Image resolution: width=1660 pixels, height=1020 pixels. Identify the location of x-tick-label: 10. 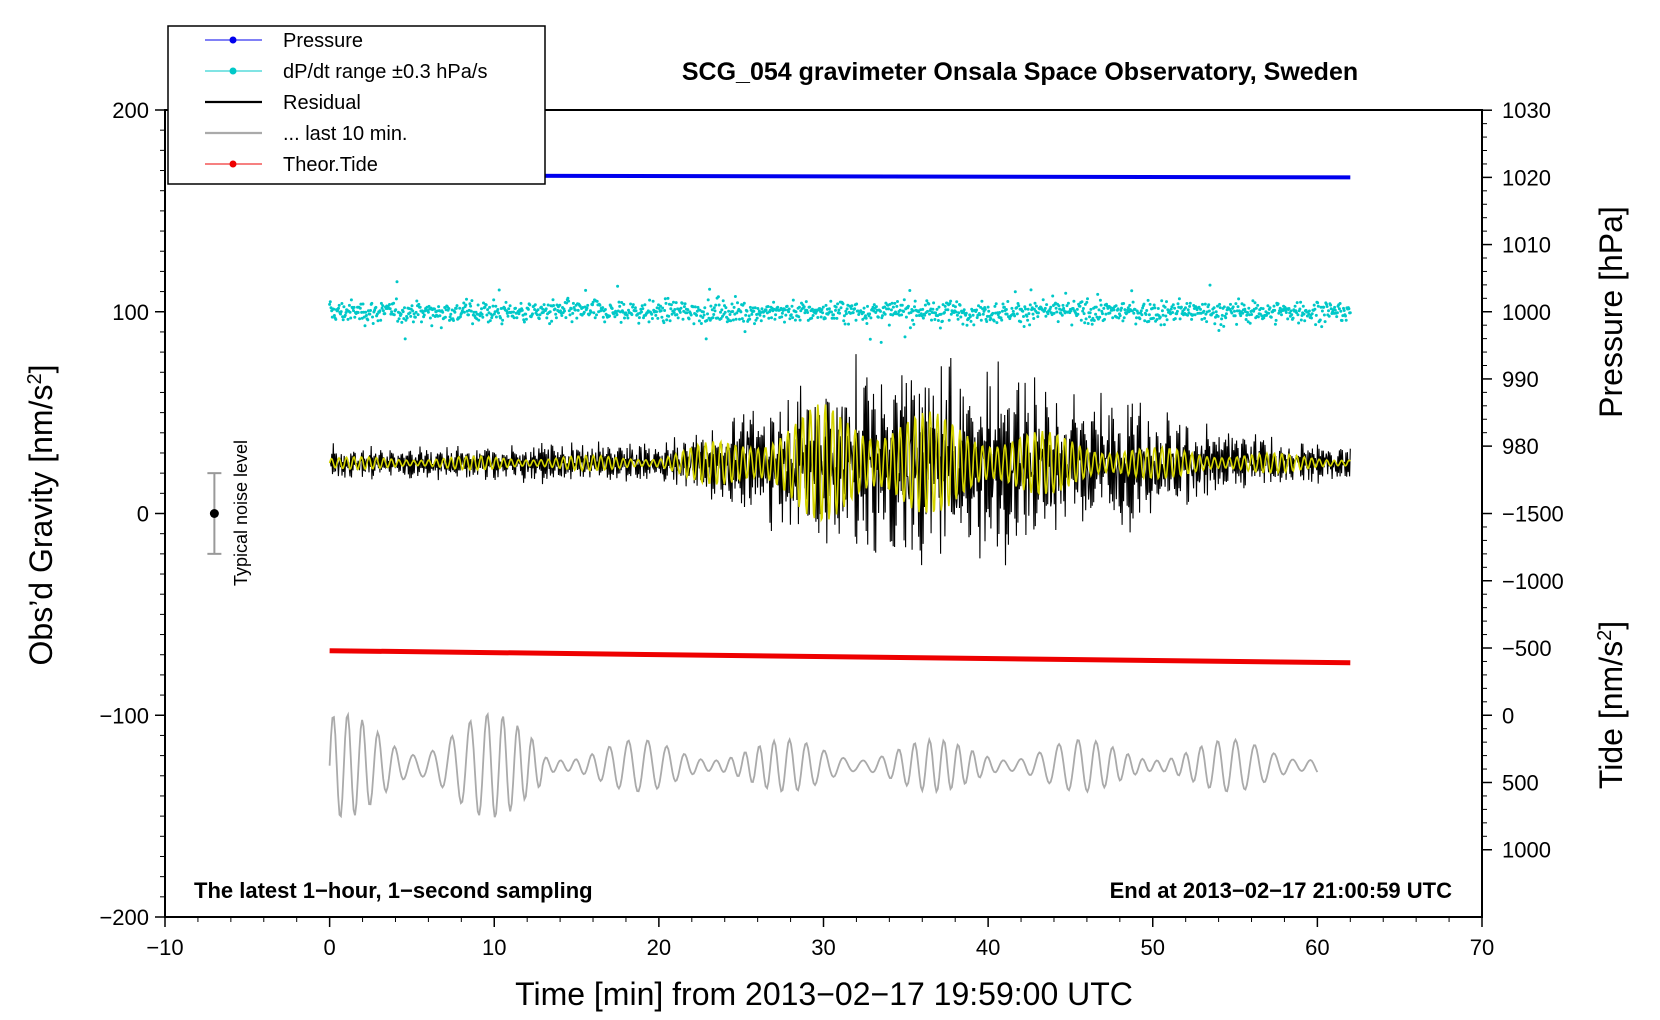
(494, 947).